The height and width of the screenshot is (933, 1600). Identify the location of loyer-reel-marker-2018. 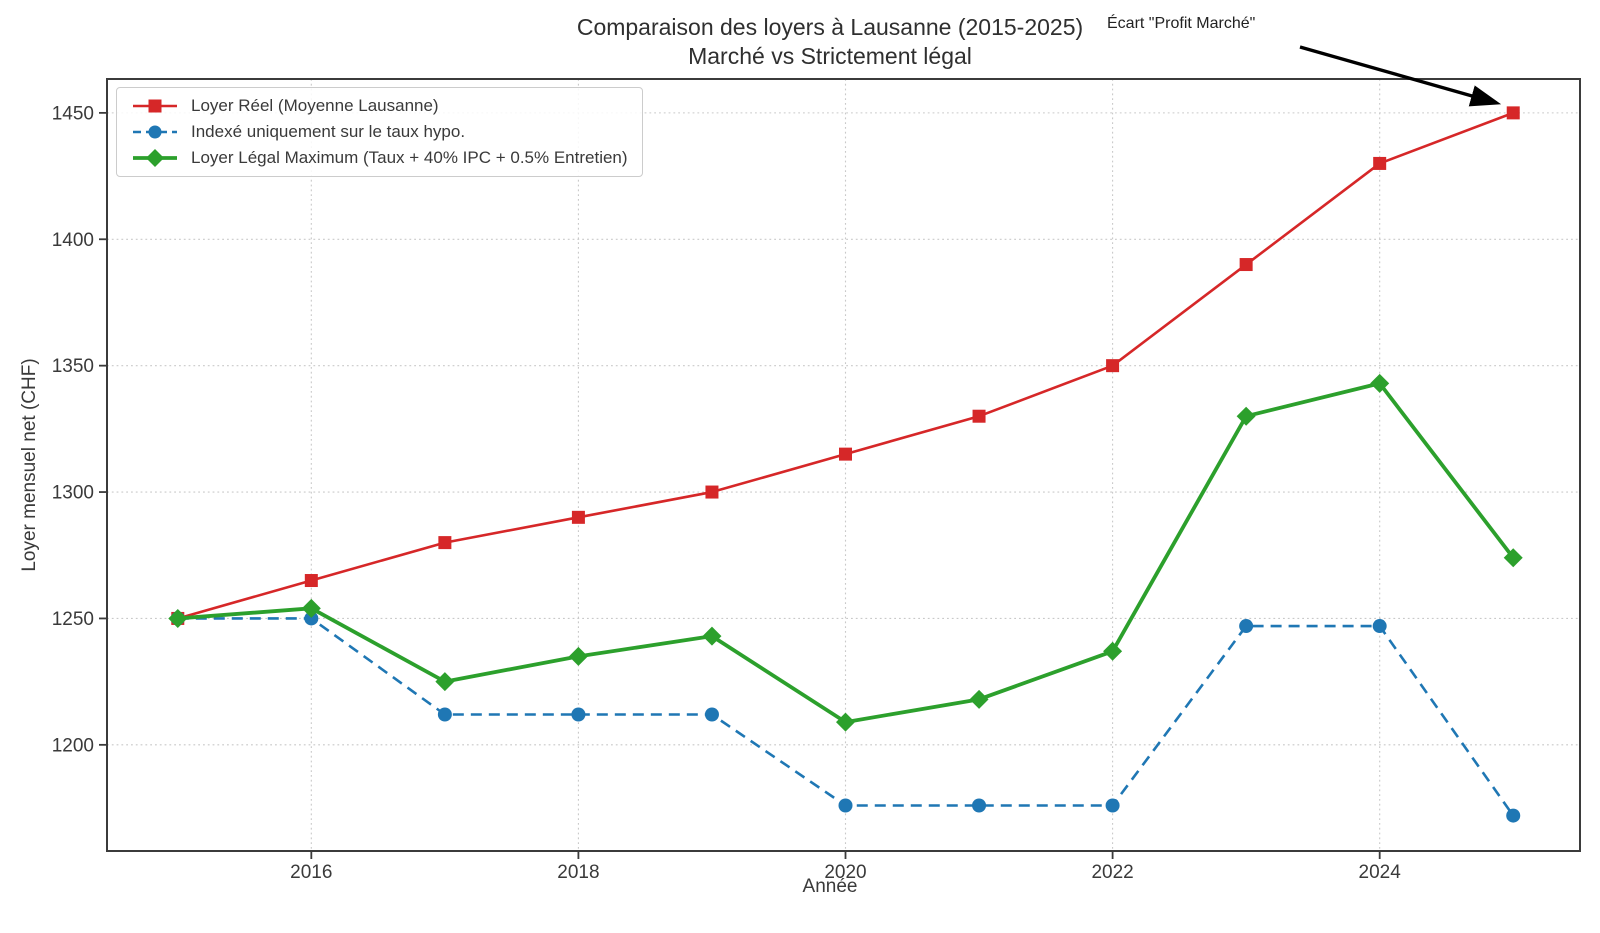
(578, 517).